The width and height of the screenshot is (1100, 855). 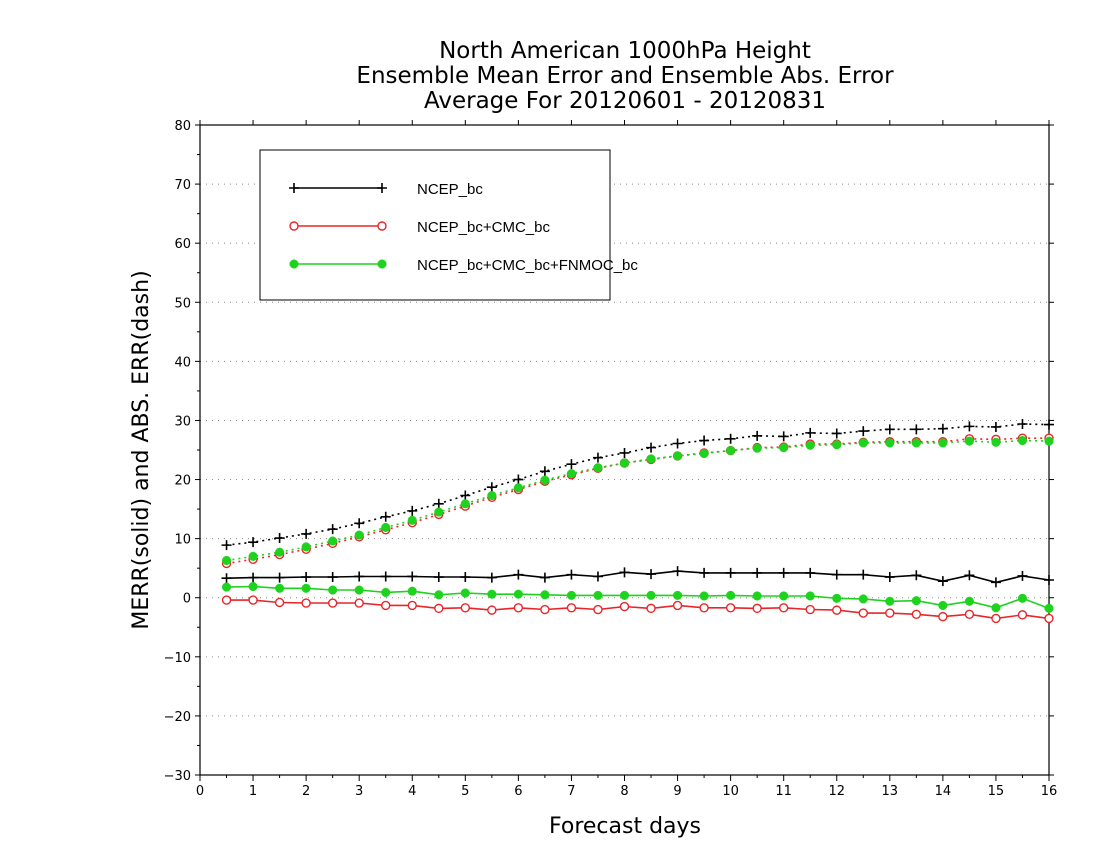 What do you see at coordinates (890, 791) in the screenshot?
I see `x-tick-label: 13` at bounding box center [890, 791].